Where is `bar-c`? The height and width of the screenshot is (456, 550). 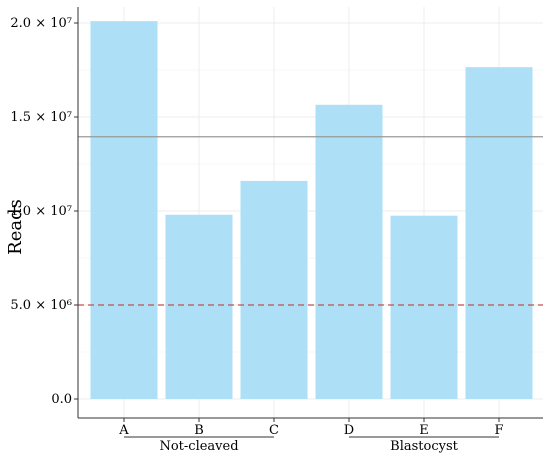
bar-c is located at coordinates (274, 289).